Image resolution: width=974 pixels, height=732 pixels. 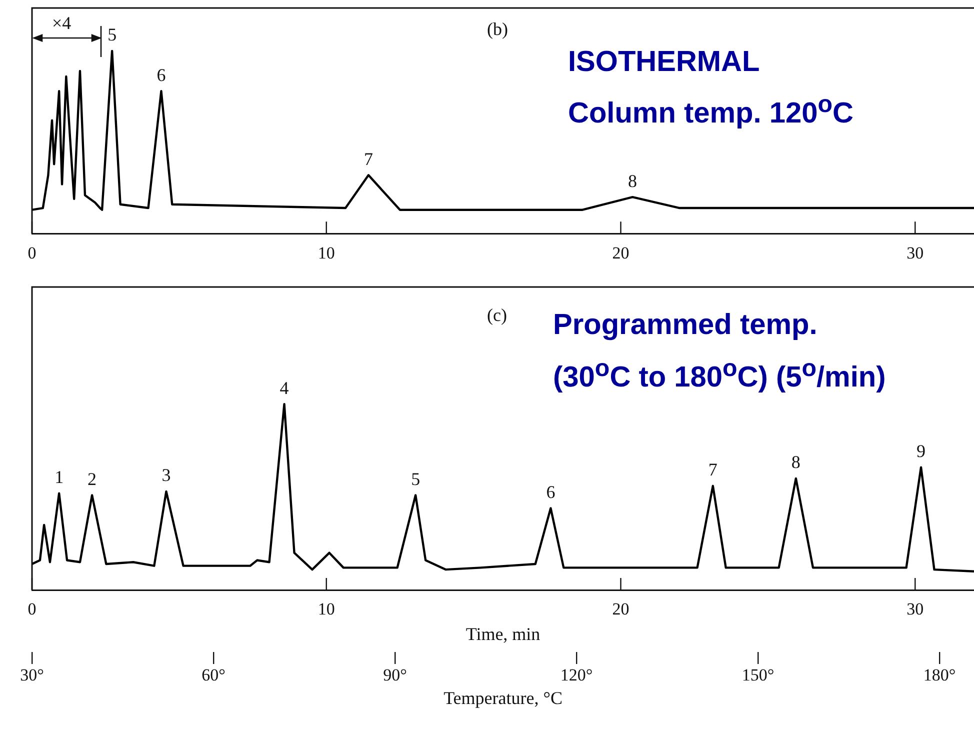 I want to click on x2-tick-label: 30°, so click(x=32, y=675).